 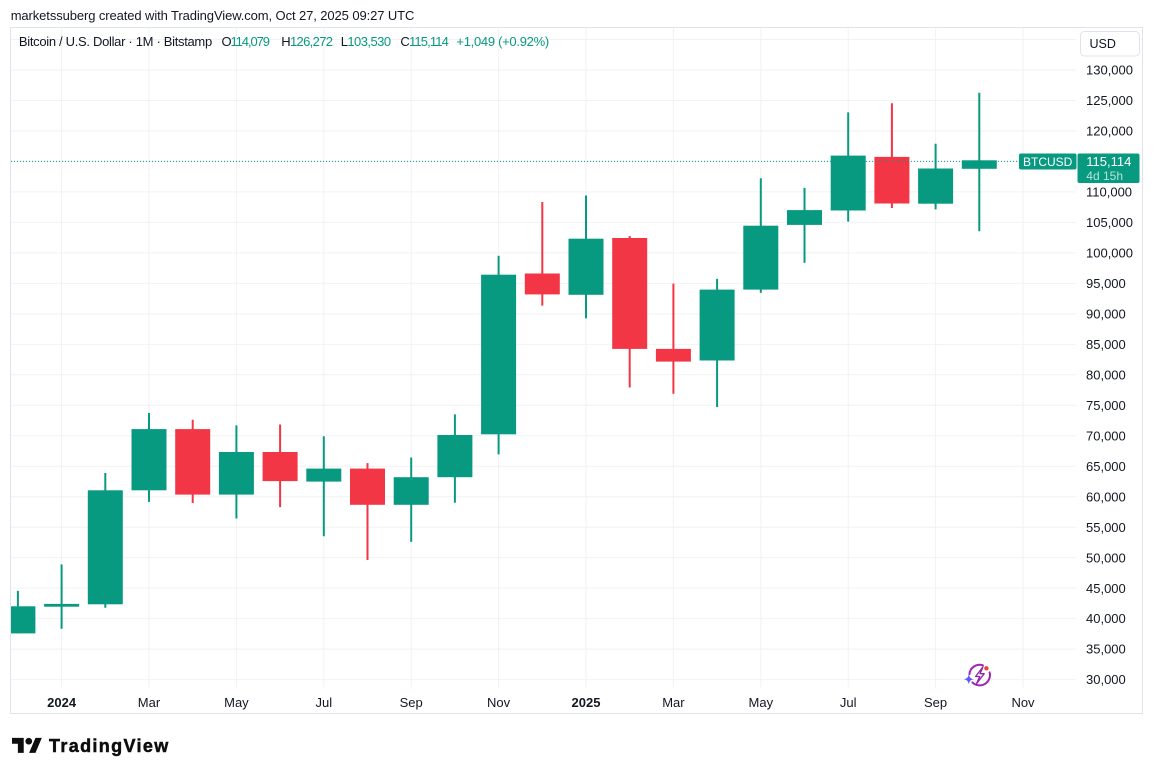 What do you see at coordinates (1109, 192) in the screenshot?
I see `svg-text: 110,000` at bounding box center [1109, 192].